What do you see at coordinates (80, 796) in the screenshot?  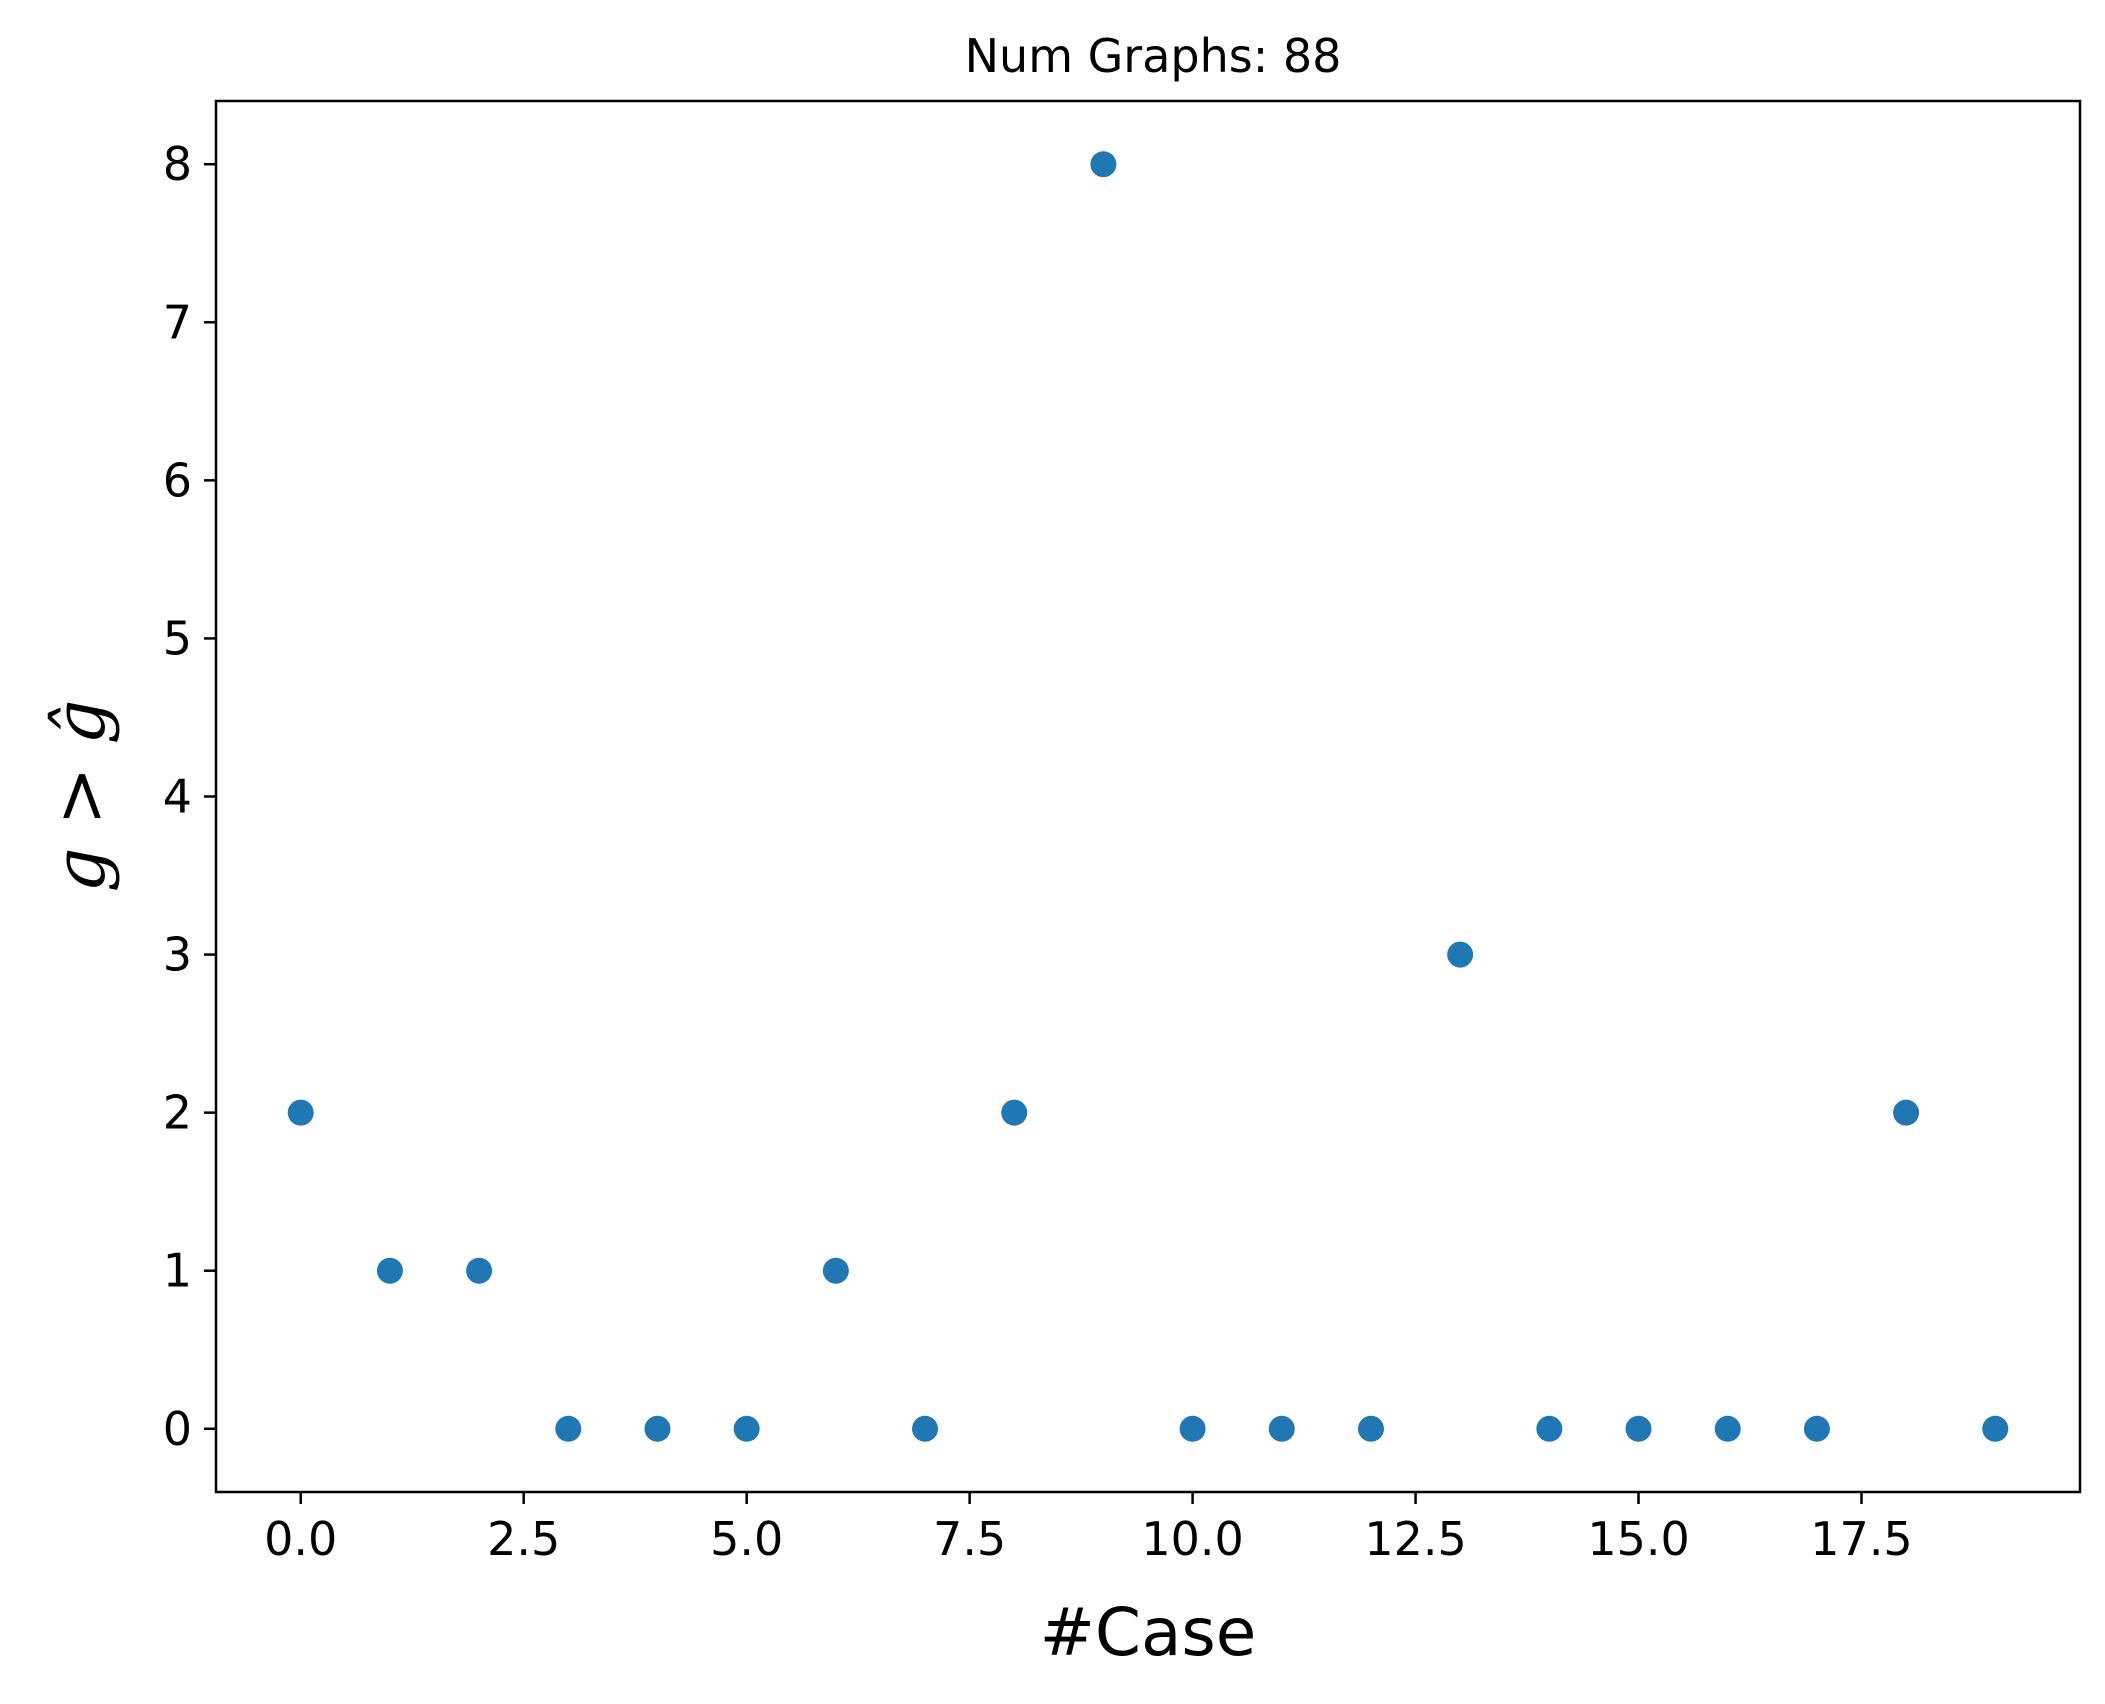 I see `y-axis-label: g > ĝ` at bounding box center [80, 796].